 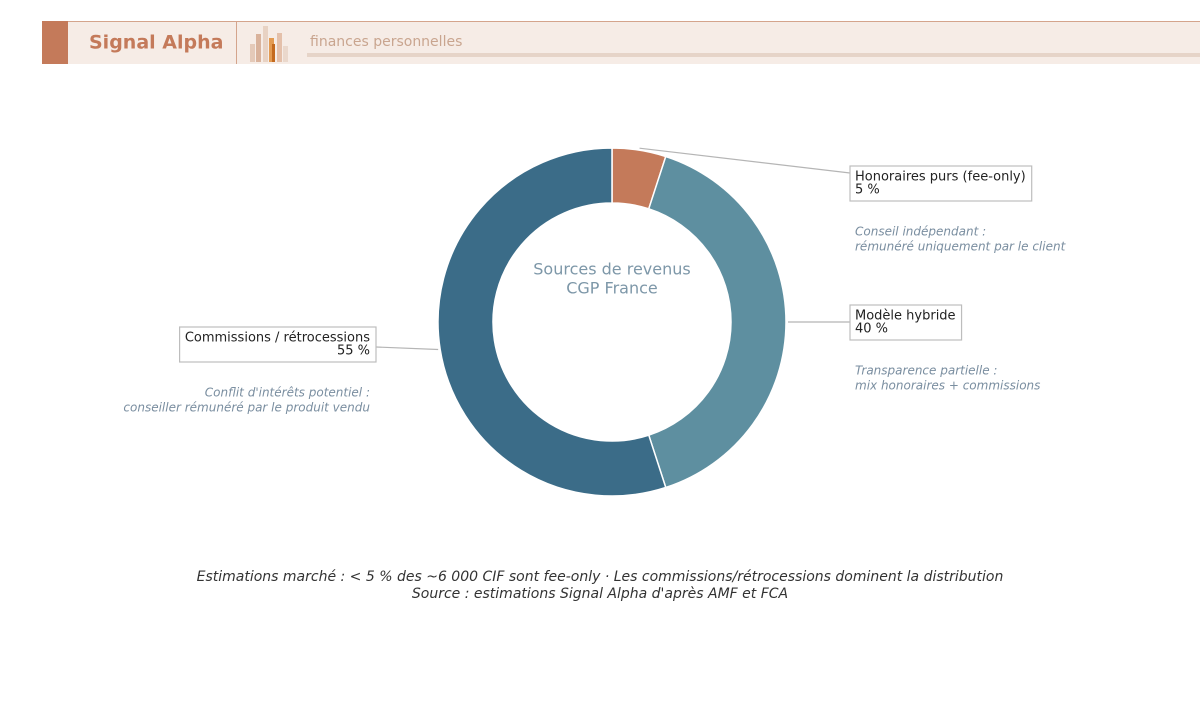 What do you see at coordinates (156, 43) in the screenshot?
I see `brand: Signal Alpha` at bounding box center [156, 43].